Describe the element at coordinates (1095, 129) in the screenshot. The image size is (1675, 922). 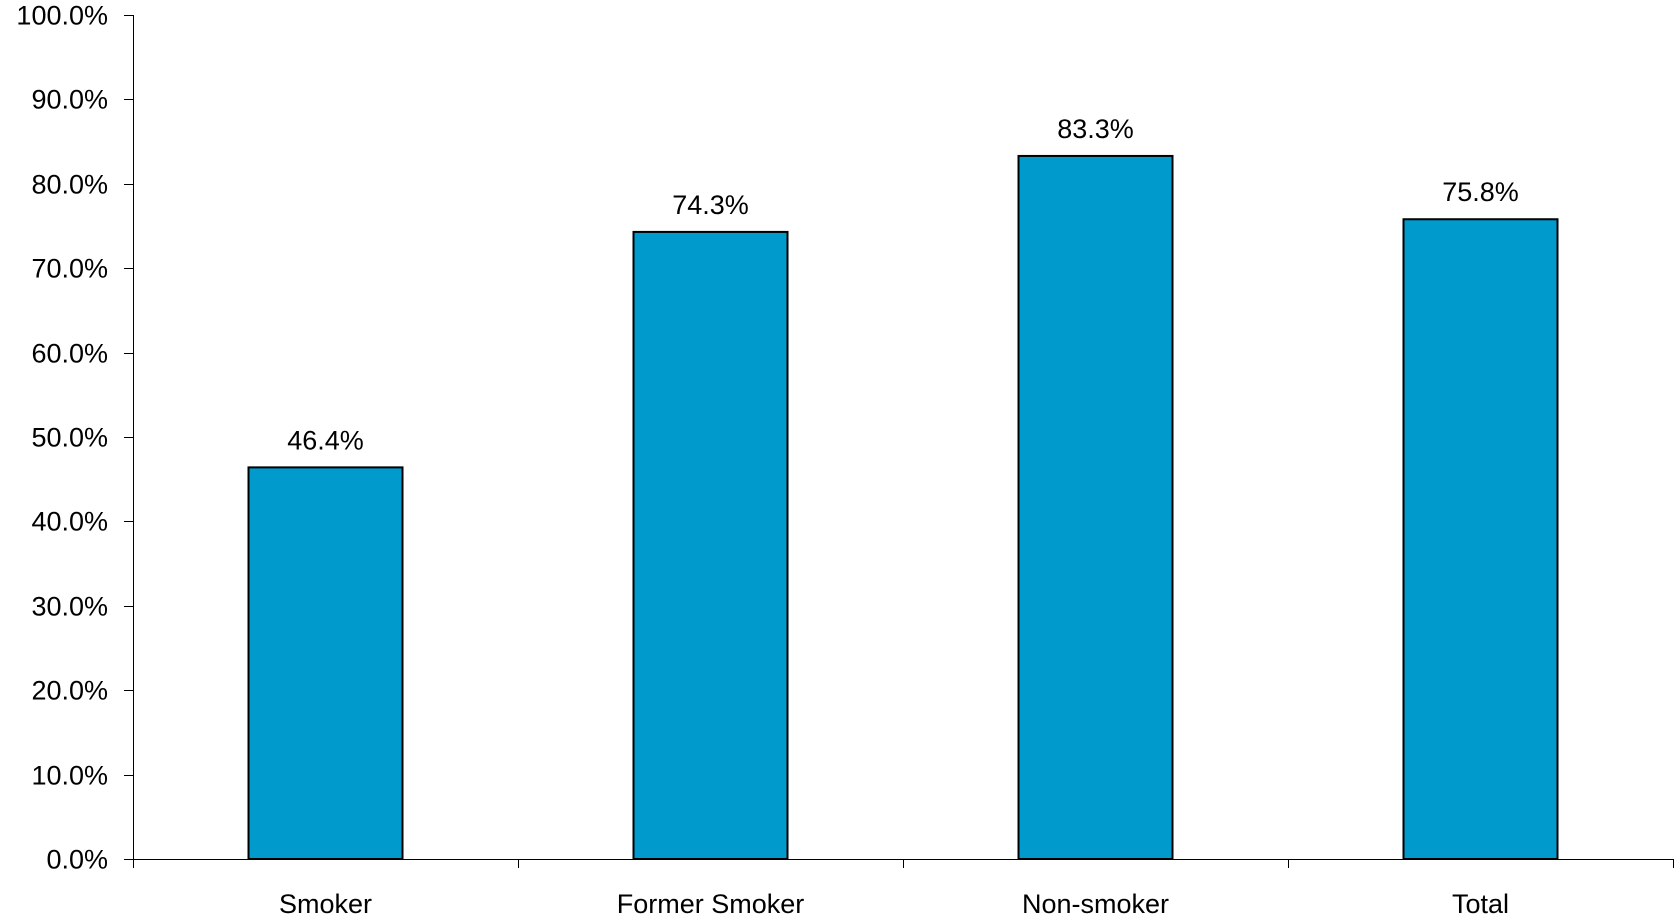
I see `data-label: 83.3%` at that location.